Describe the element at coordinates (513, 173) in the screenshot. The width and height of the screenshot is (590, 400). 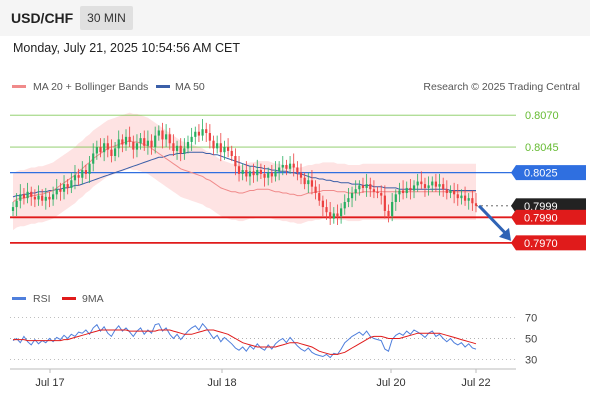
I see `level-box-tip-0.8025` at that location.